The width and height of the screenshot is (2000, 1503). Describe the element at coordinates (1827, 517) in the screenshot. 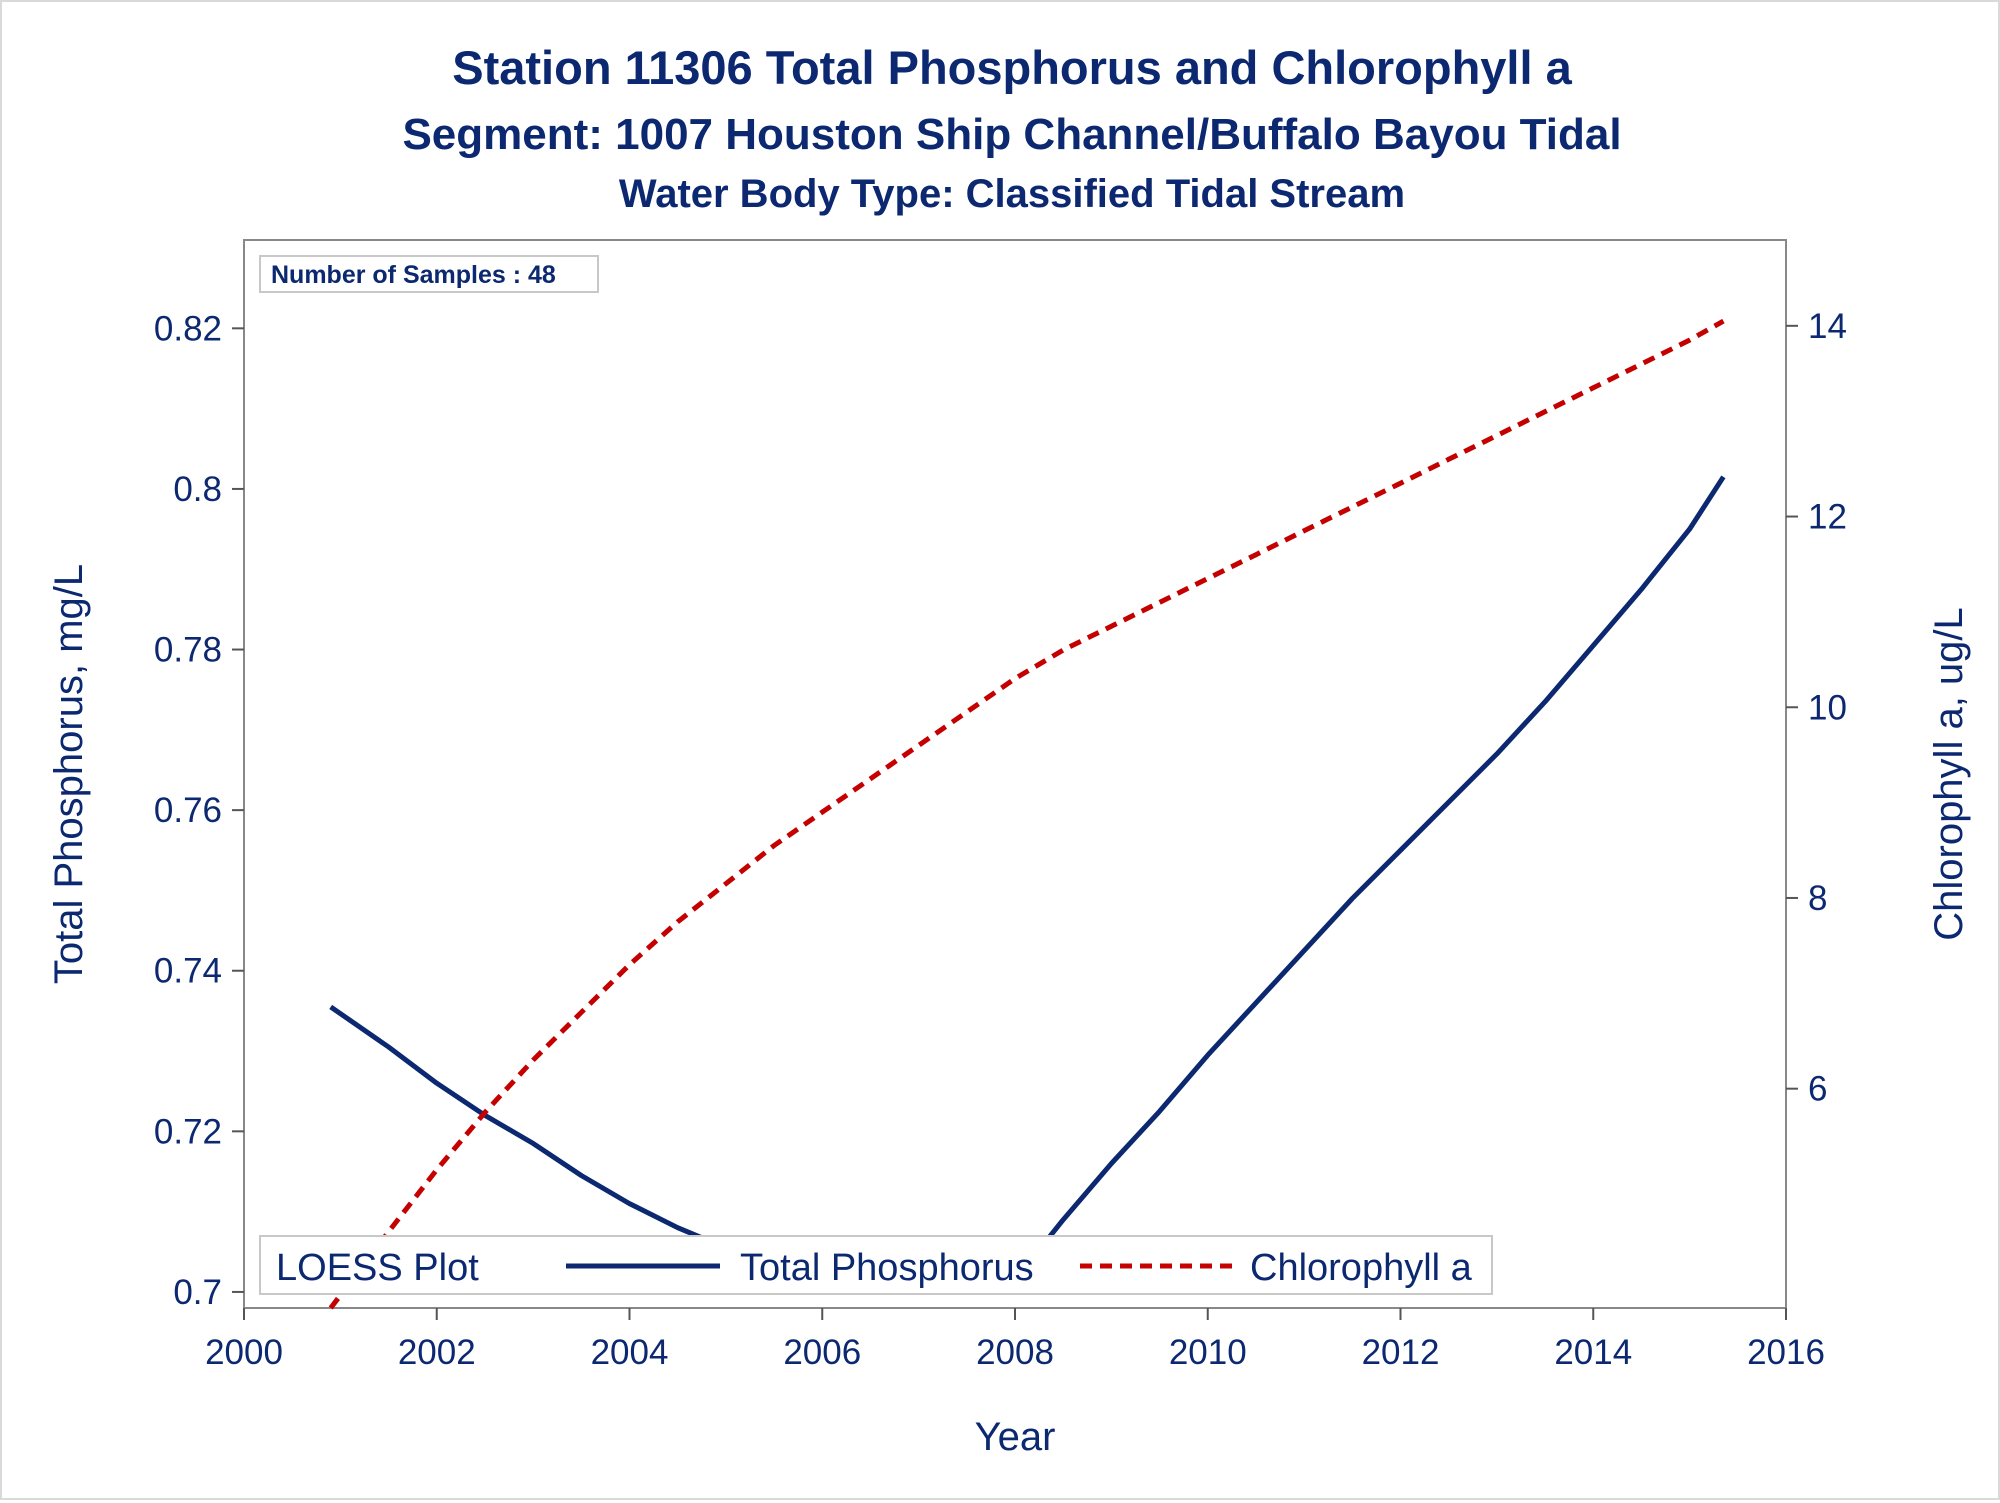

I see `y2-tick-label: 12` at that location.